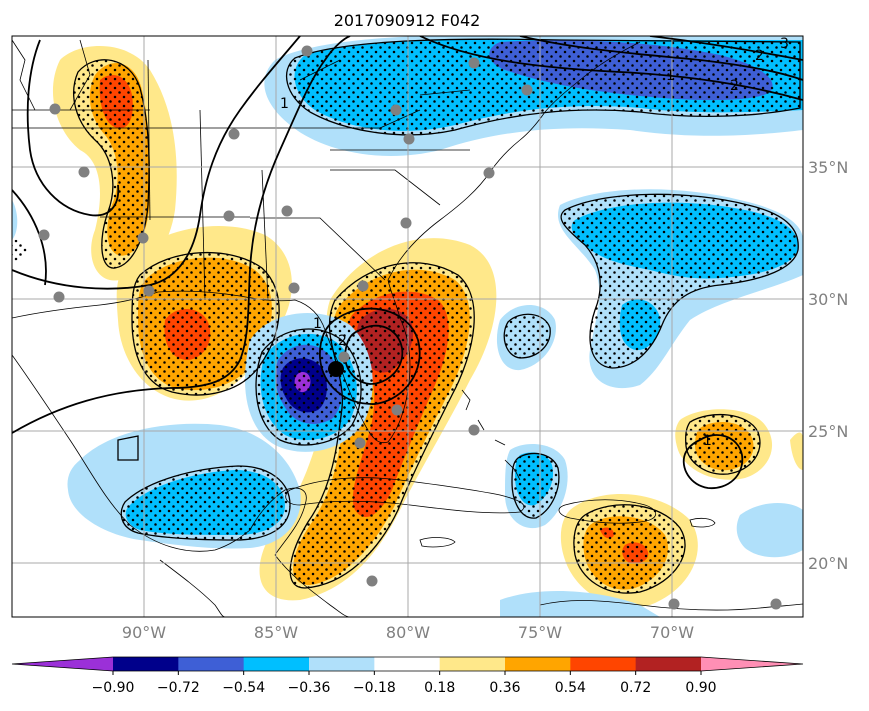 The image size is (869, 711). What do you see at coordinates (439, 688) in the screenshot?
I see `colorbar-tick-label: 0.18` at bounding box center [439, 688].